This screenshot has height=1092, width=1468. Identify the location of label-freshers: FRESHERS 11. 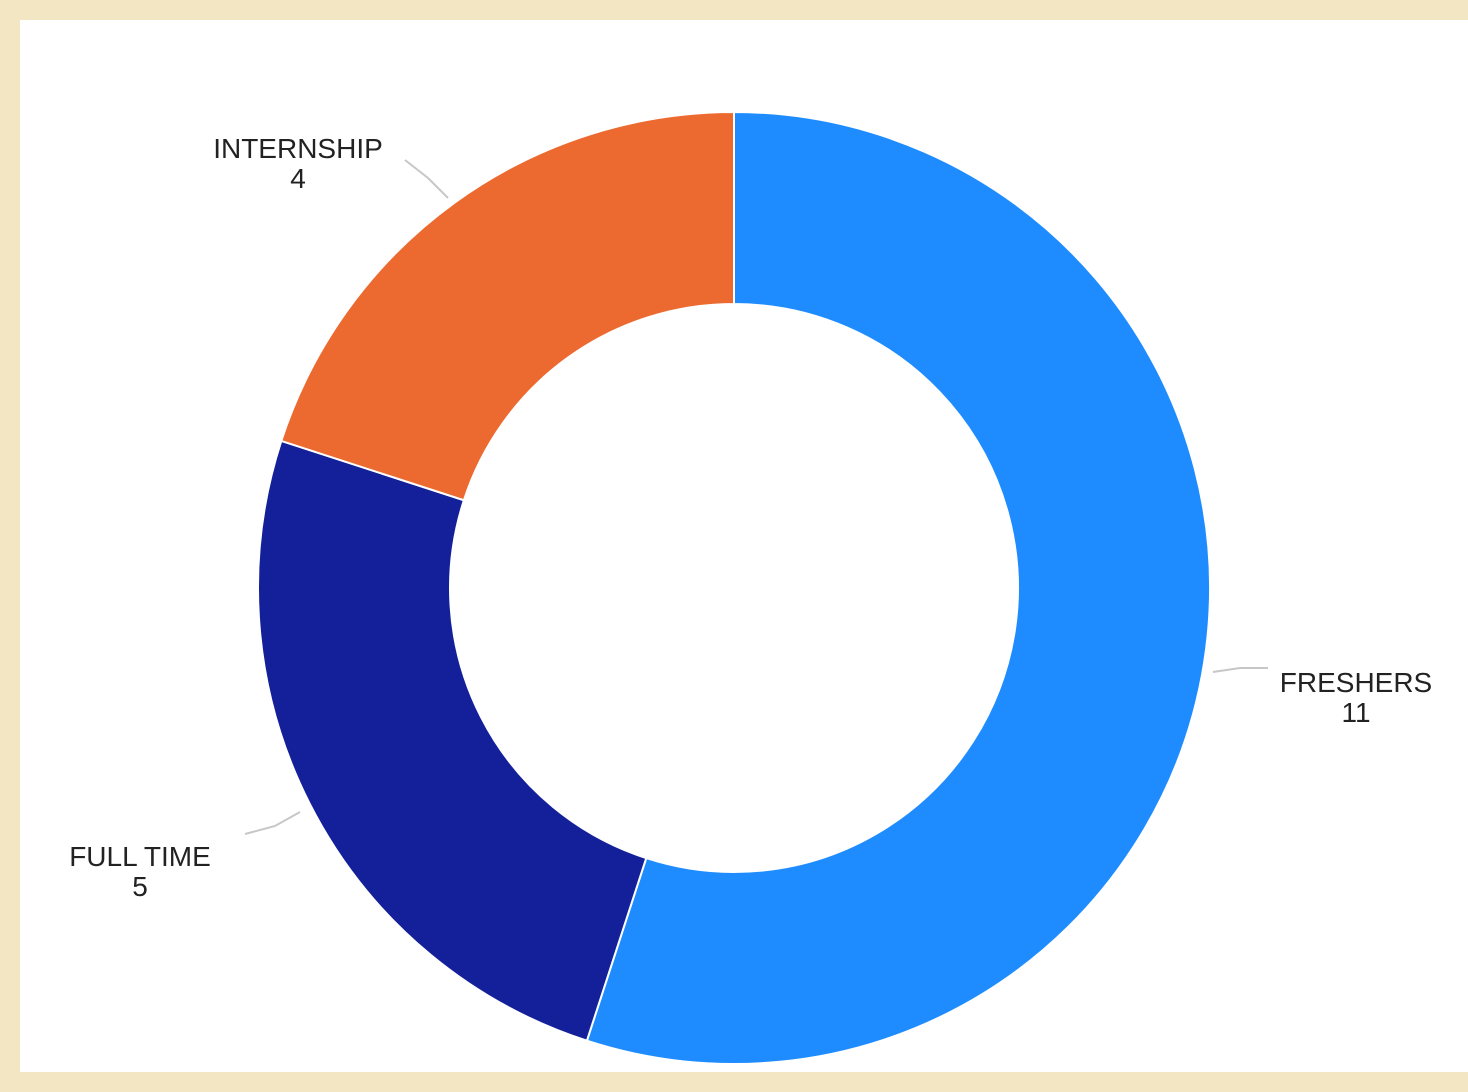
(1322, 697).